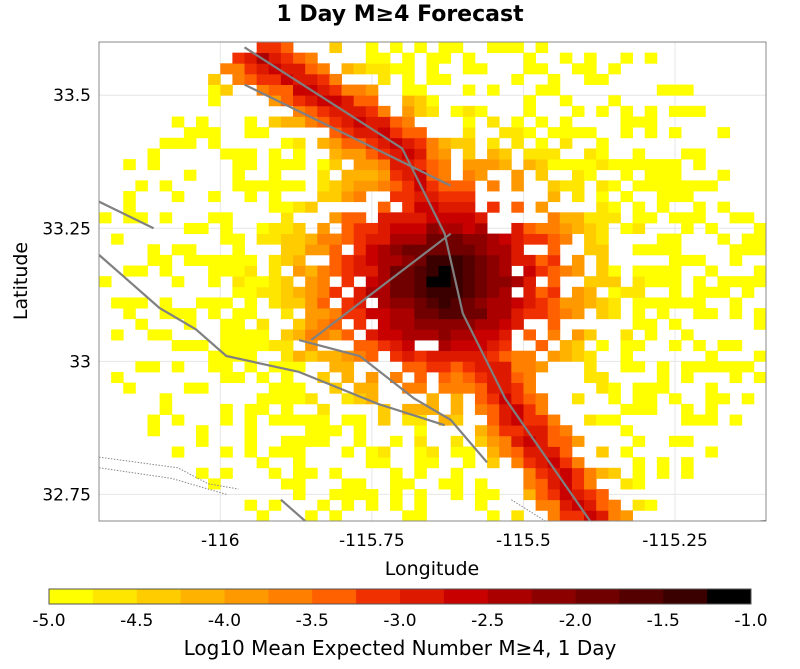  I want to click on fault-line, so click(293, 509).